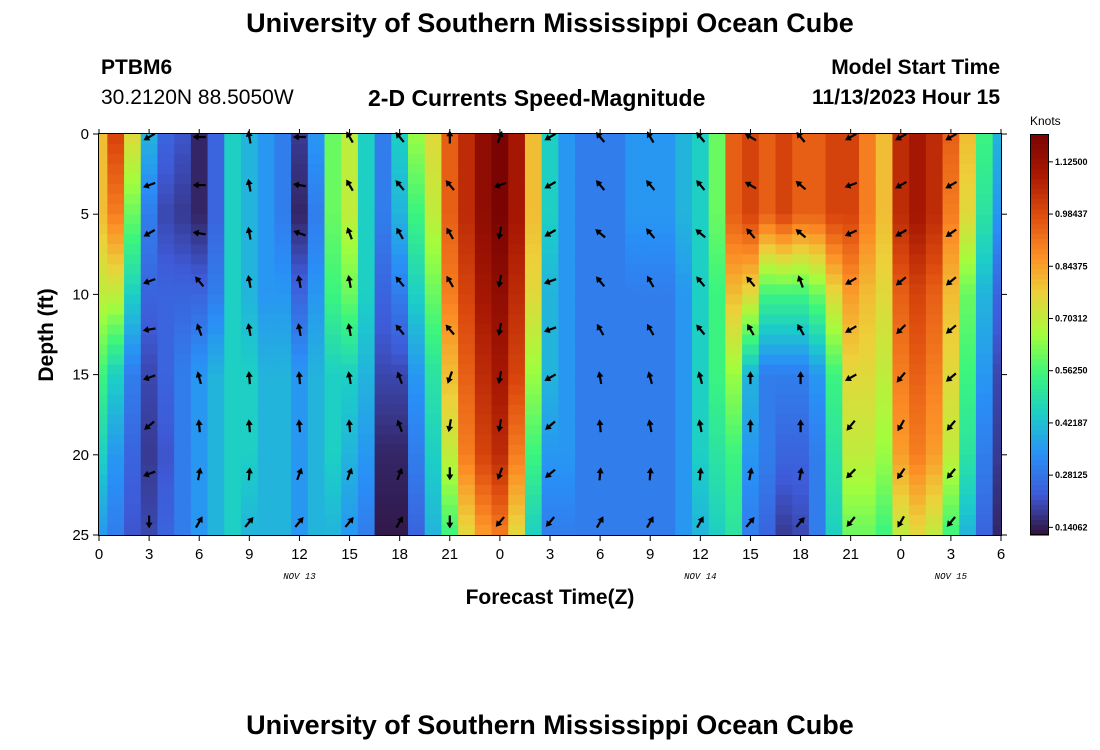 This screenshot has height=750, width=1100. Describe the element at coordinates (299, 426) in the screenshot. I see `current-vector-arrow` at that location.